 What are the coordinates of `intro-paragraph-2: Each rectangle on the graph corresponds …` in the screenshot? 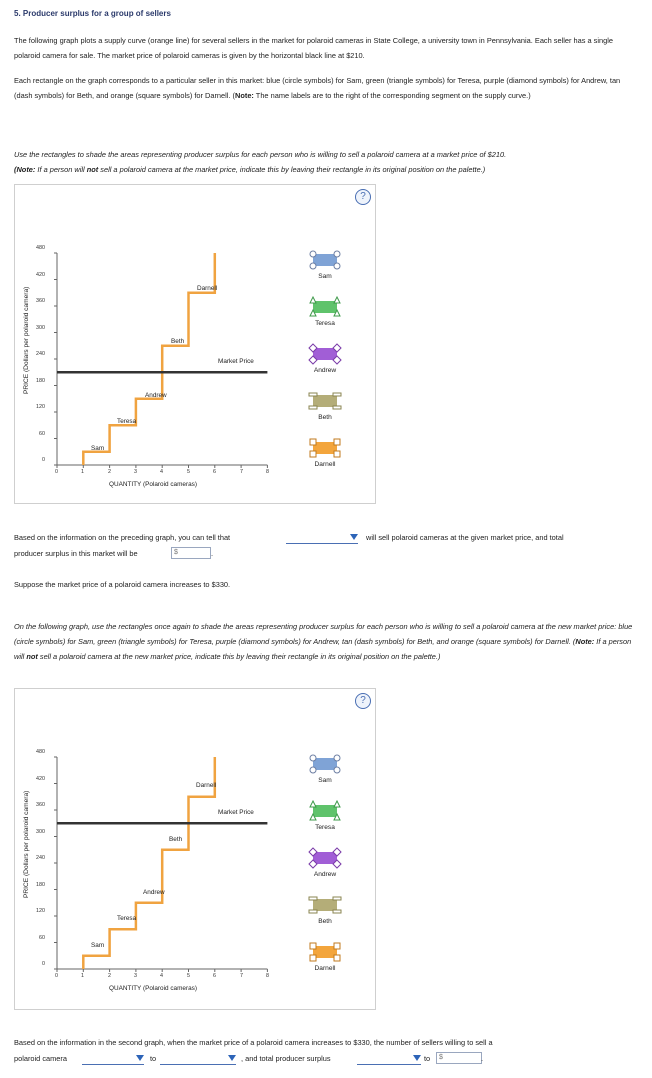 It's located at (317, 88).